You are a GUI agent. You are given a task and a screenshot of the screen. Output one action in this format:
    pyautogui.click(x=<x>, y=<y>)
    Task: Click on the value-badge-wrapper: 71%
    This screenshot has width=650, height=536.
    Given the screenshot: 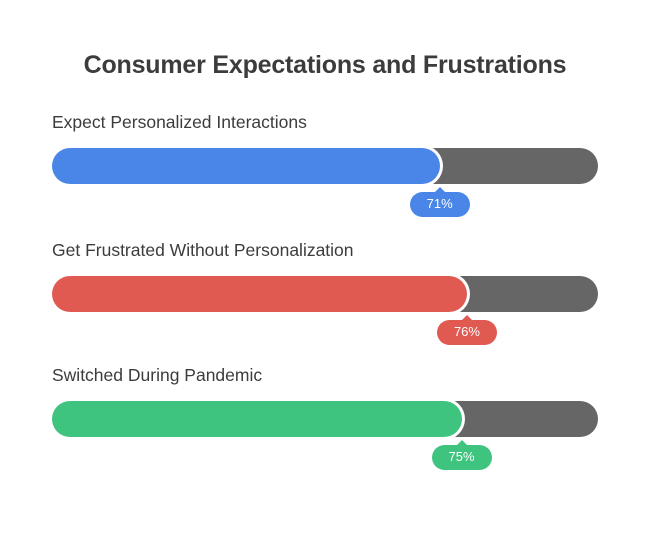 What is the action you would take?
    pyautogui.click(x=439, y=202)
    